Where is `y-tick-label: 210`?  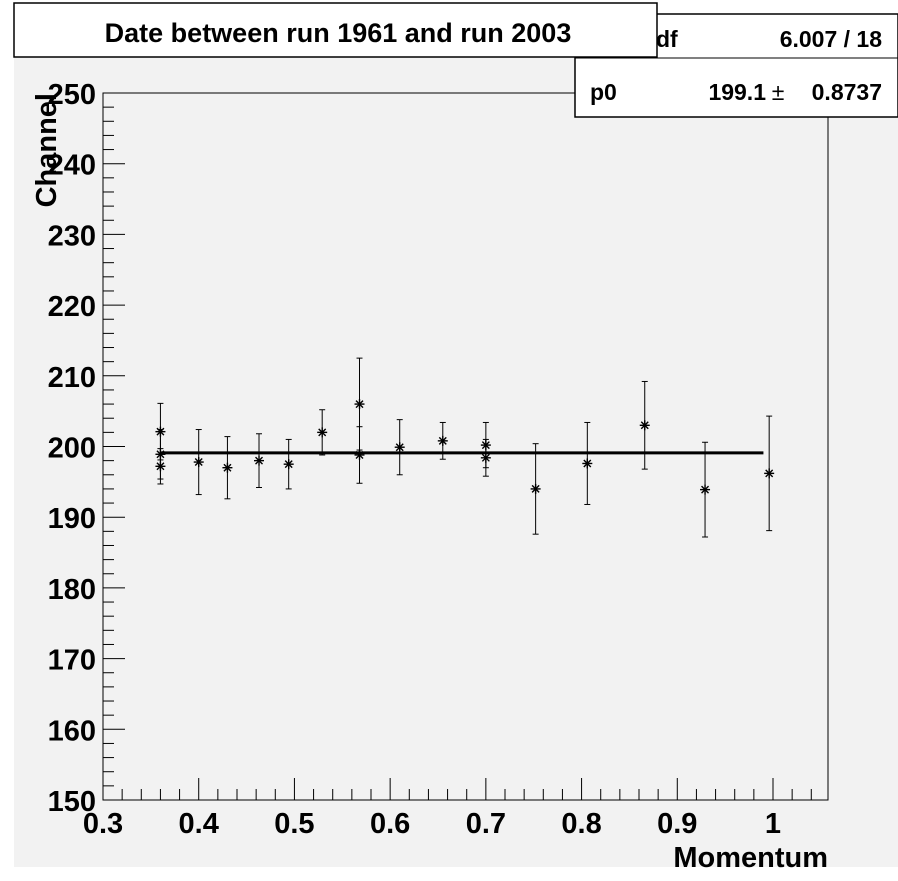 y-tick-label: 210 is located at coordinates (72, 378).